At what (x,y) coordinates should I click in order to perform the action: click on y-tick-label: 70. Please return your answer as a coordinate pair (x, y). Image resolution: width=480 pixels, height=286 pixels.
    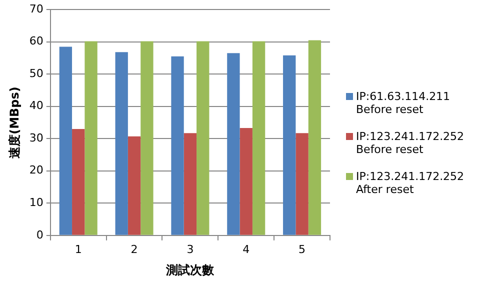
    Looking at the image, I should click on (36, 9).